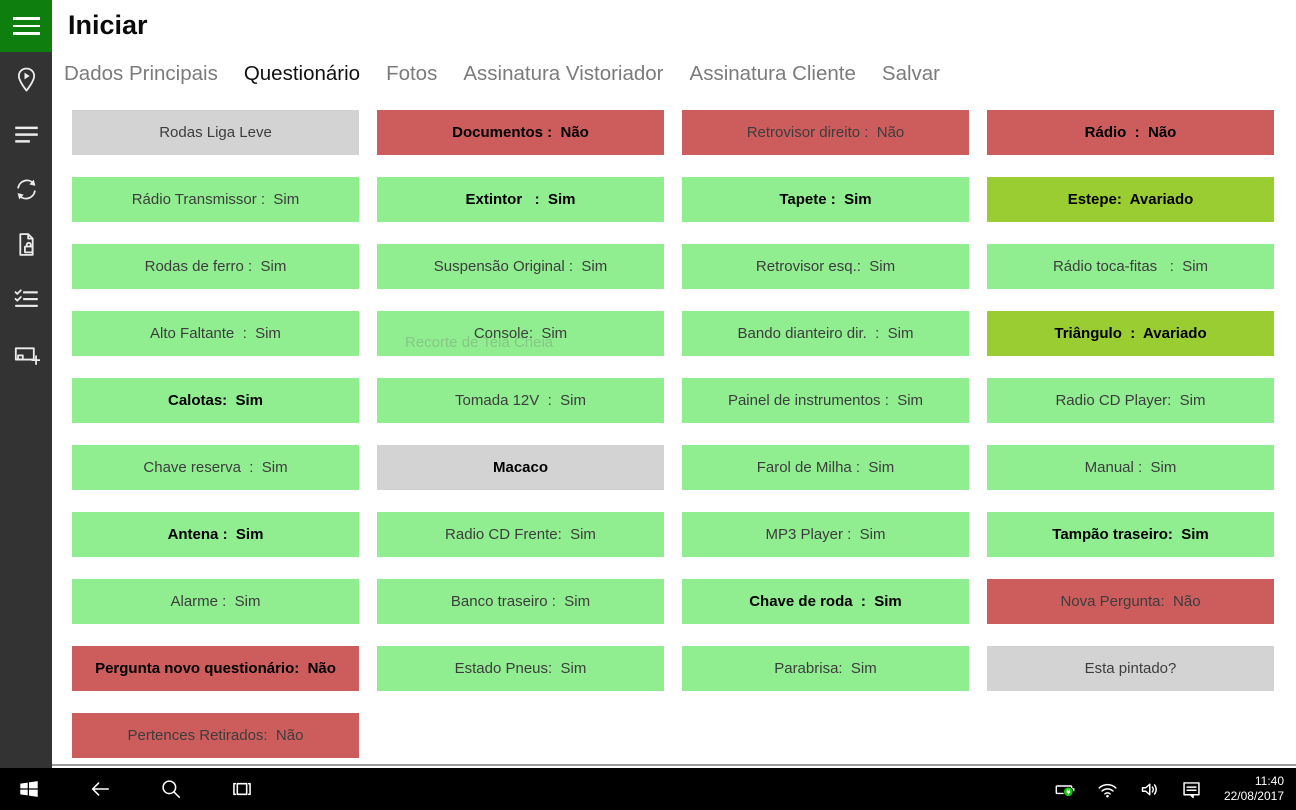  I want to click on question-button: Esta pintado?, so click(1130, 668).